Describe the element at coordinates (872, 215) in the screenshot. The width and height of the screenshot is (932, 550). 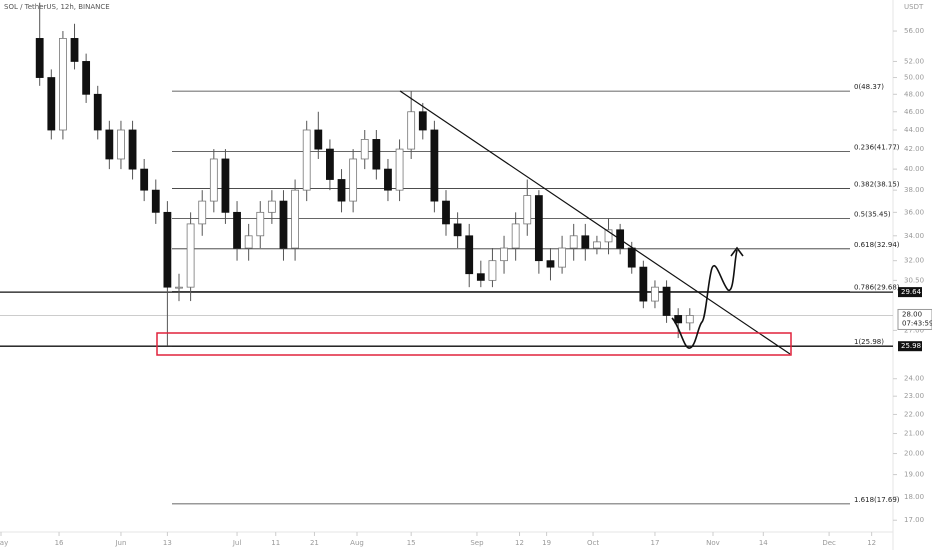
I see `fib-label: 0.5(35.45)` at that location.